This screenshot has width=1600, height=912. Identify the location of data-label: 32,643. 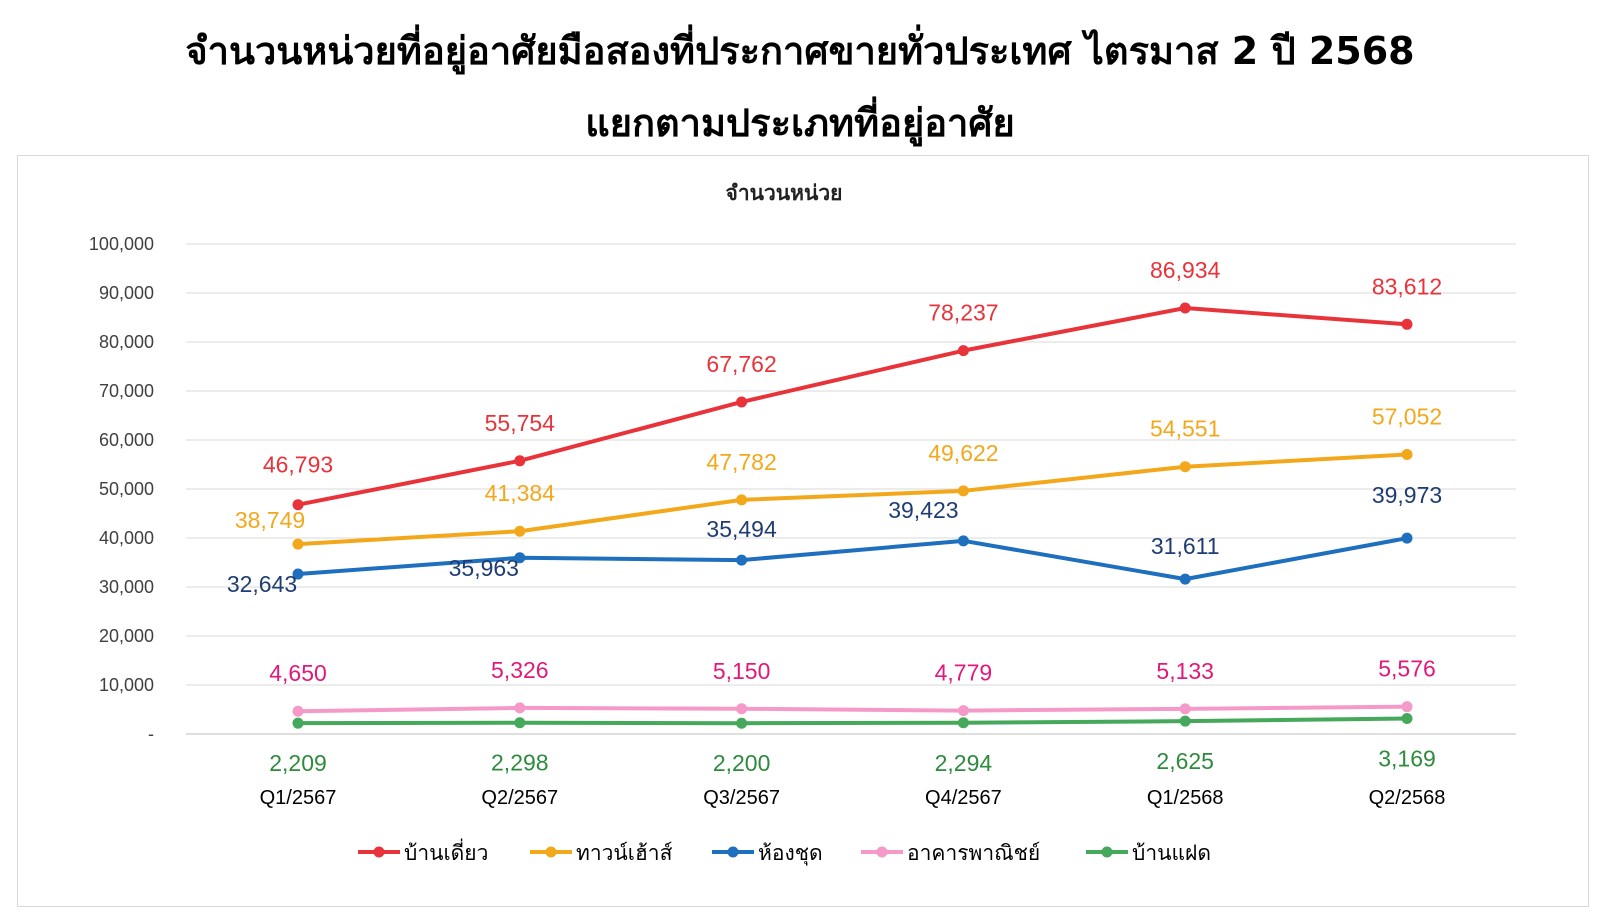
(262, 584).